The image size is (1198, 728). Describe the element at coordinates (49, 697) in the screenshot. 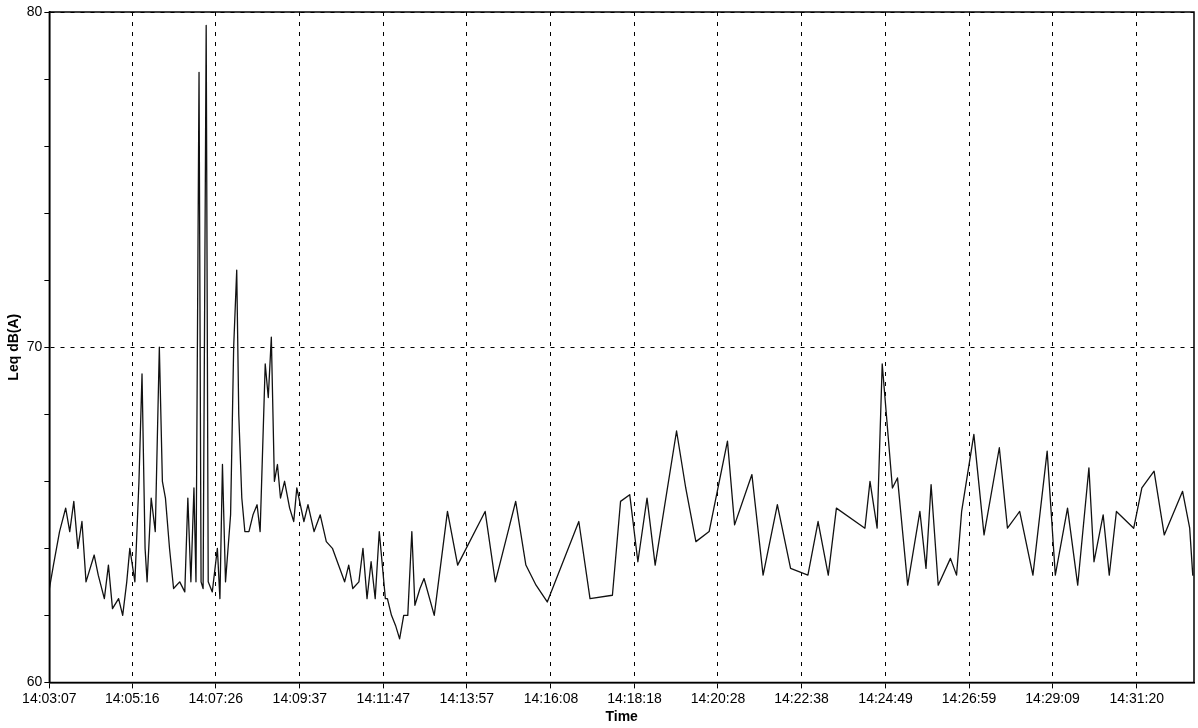

I see `x-tick-label: 14:03:07` at that location.